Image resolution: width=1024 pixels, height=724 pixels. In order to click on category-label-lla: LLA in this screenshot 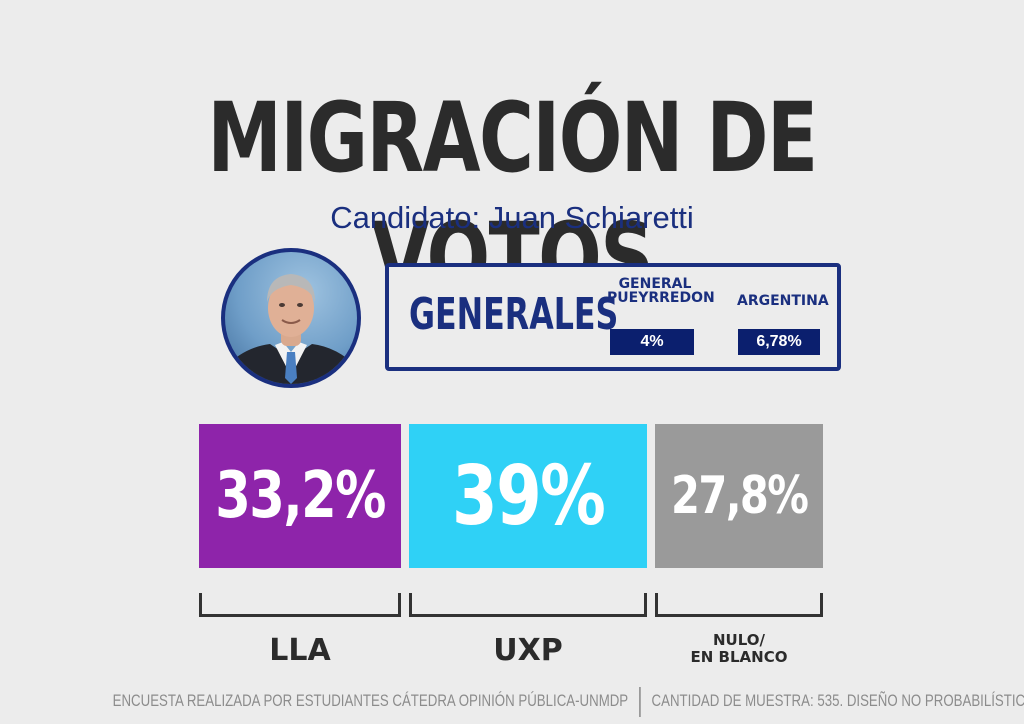, I will do `click(300, 650)`.